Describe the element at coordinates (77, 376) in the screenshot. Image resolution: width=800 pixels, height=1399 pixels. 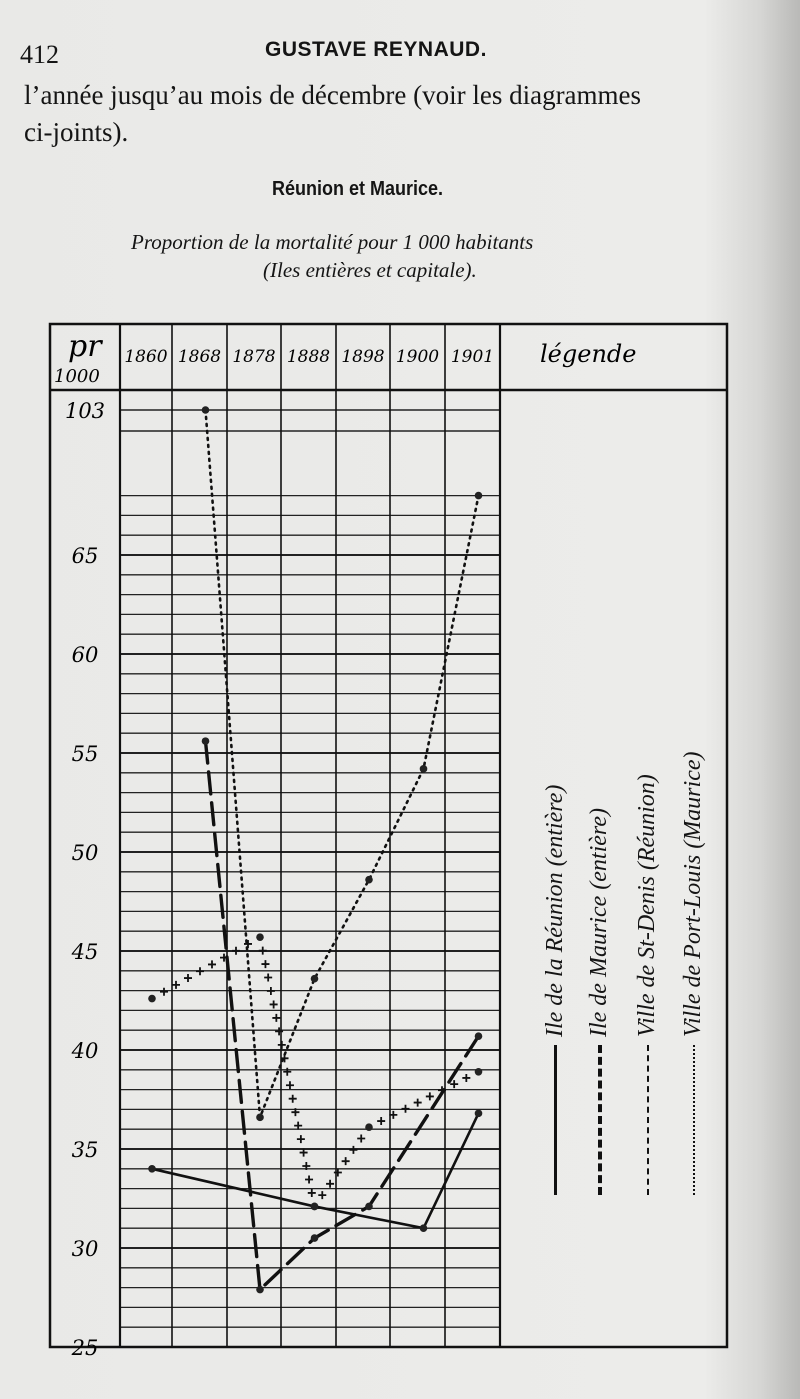
I see `y-unit-label-bottom: 1000` at that location.